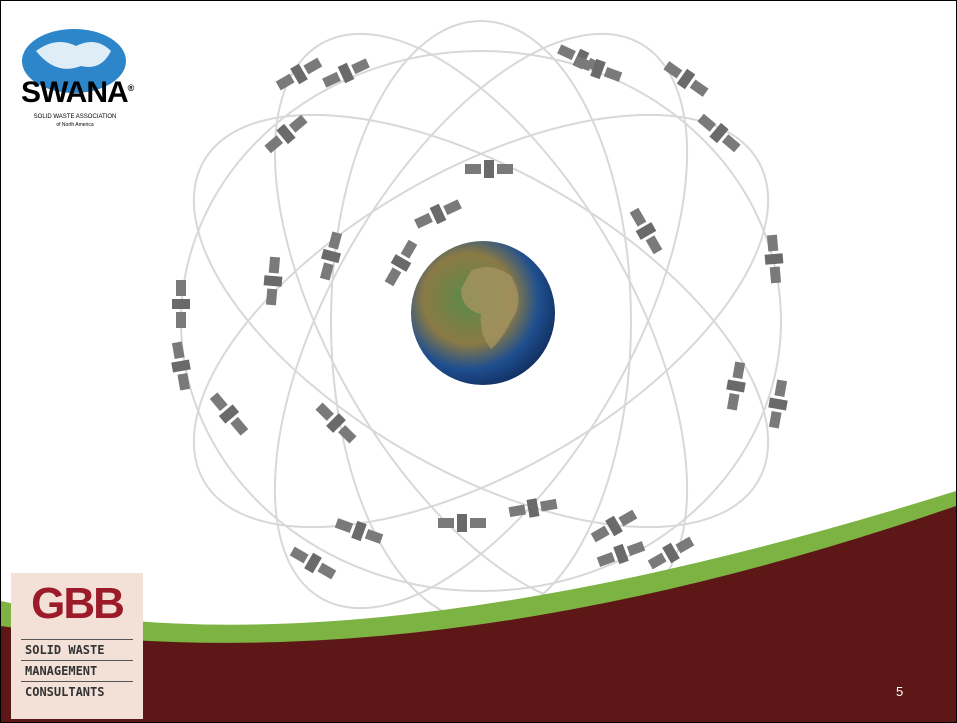 Image resolution: width=957 pixels, height=723 pixels. I want to click on gbb-lines: SOLID WASTE MANAGEMENT CONSULTANTS, so click(77, 670).